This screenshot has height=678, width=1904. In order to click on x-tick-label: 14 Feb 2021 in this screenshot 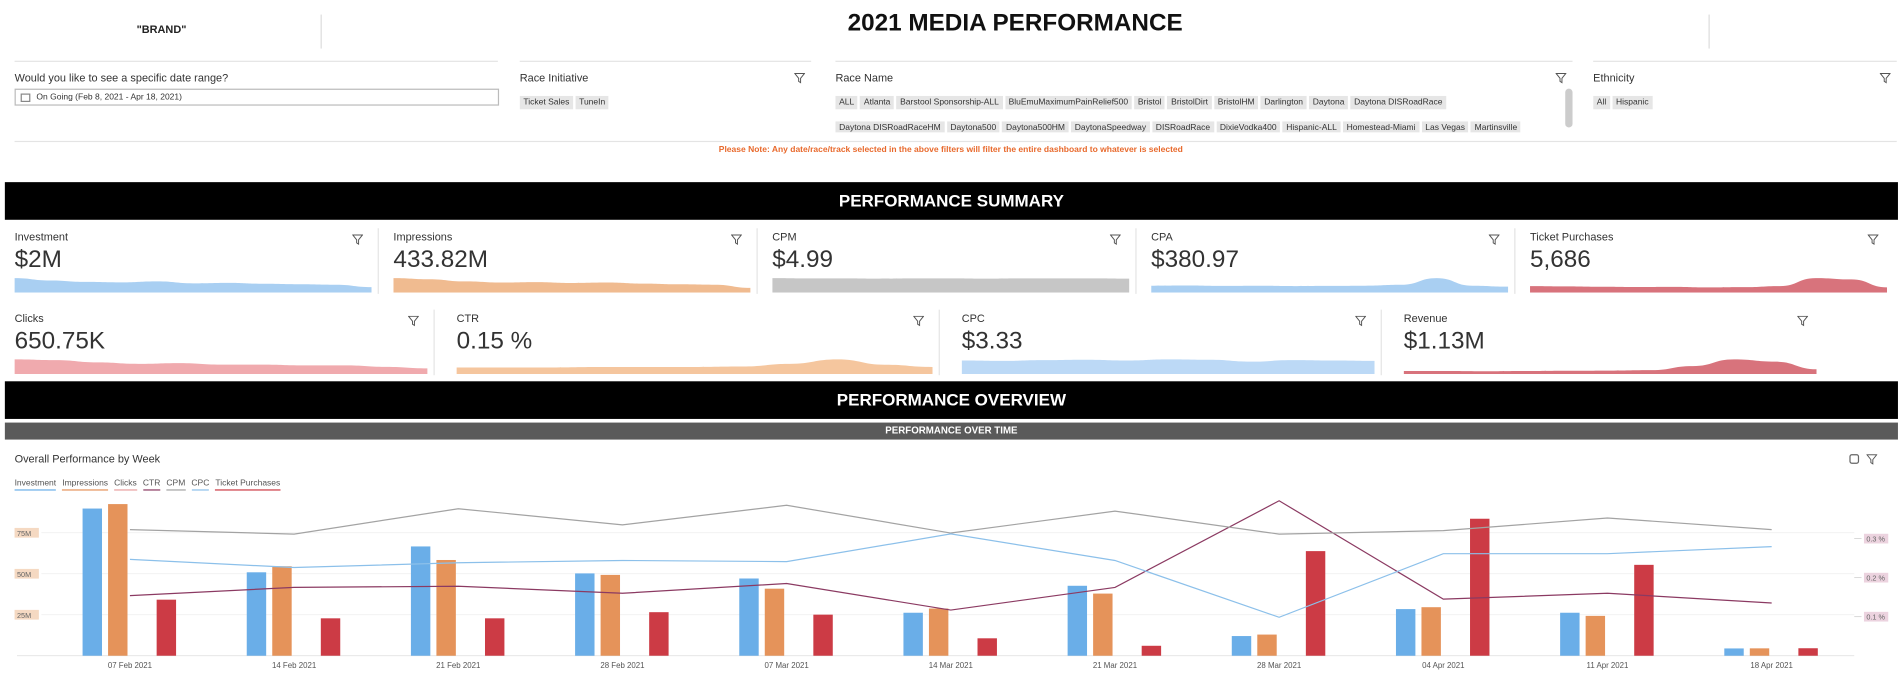, I will do `click(294, 665)`.